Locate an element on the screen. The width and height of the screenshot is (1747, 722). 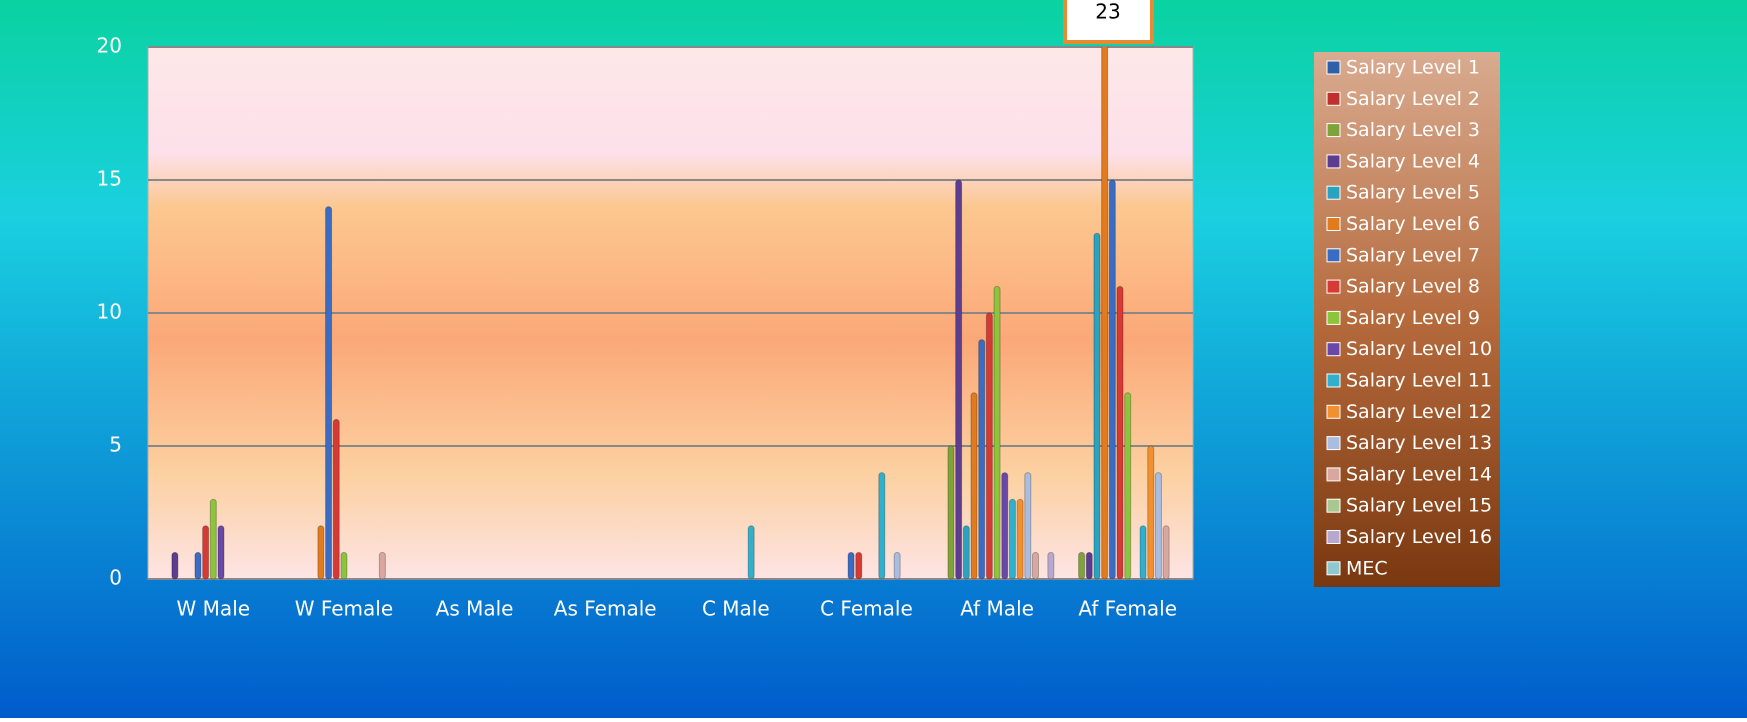
legend-label: Salary Level 15 is located at coordinates (1419, 506).